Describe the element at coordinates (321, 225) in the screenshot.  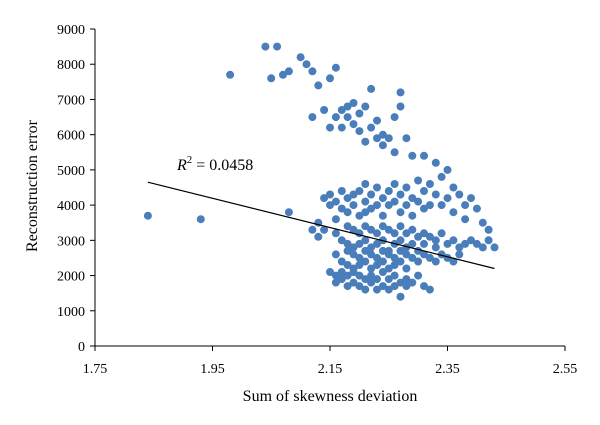
I see `trendline` at that location.